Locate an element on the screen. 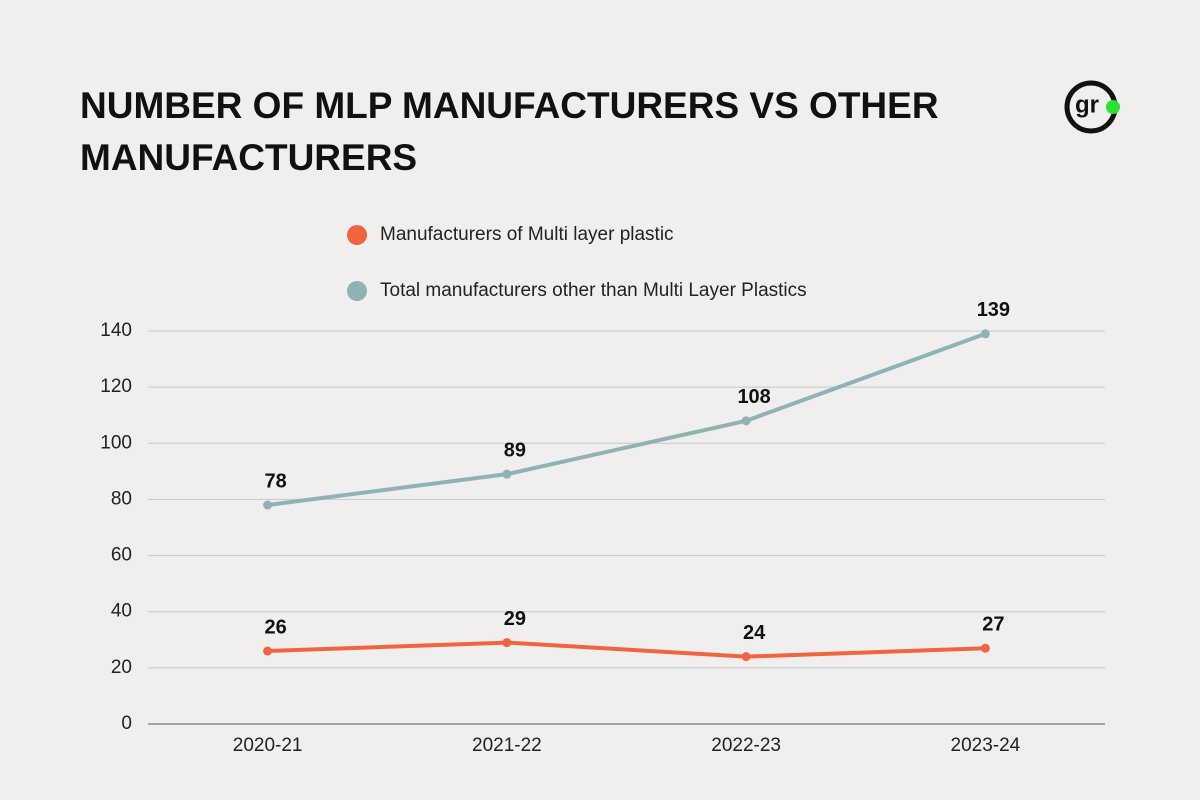 The height and width of the screenshot is (800, 1200). data-label: 139 is located at coordinates (993, 310).